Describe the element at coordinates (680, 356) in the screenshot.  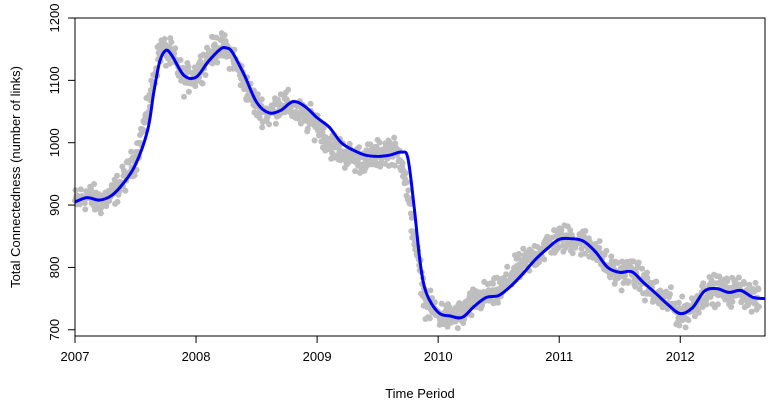
I see `x-tick-label: 2012` at that location.